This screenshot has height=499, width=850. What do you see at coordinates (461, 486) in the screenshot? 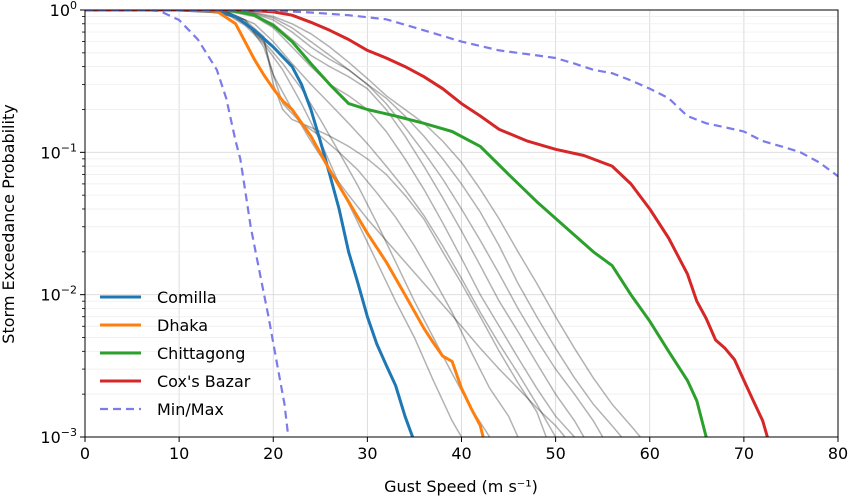
I see `x-axis-label: Gust Speed (m s⁻¹)` at bounding box center [461, 486].